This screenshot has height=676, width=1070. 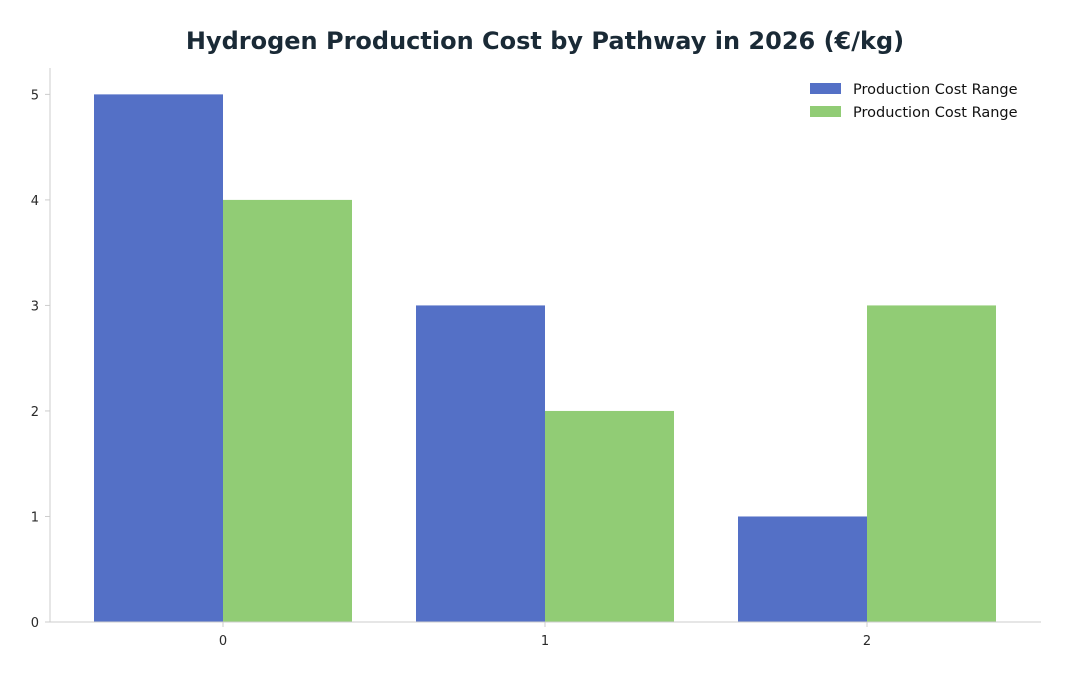 What do you see at coordinates (35, 95) in the screenshot?
I see `y-tick-label: 5` at bounding box center [35, 95].